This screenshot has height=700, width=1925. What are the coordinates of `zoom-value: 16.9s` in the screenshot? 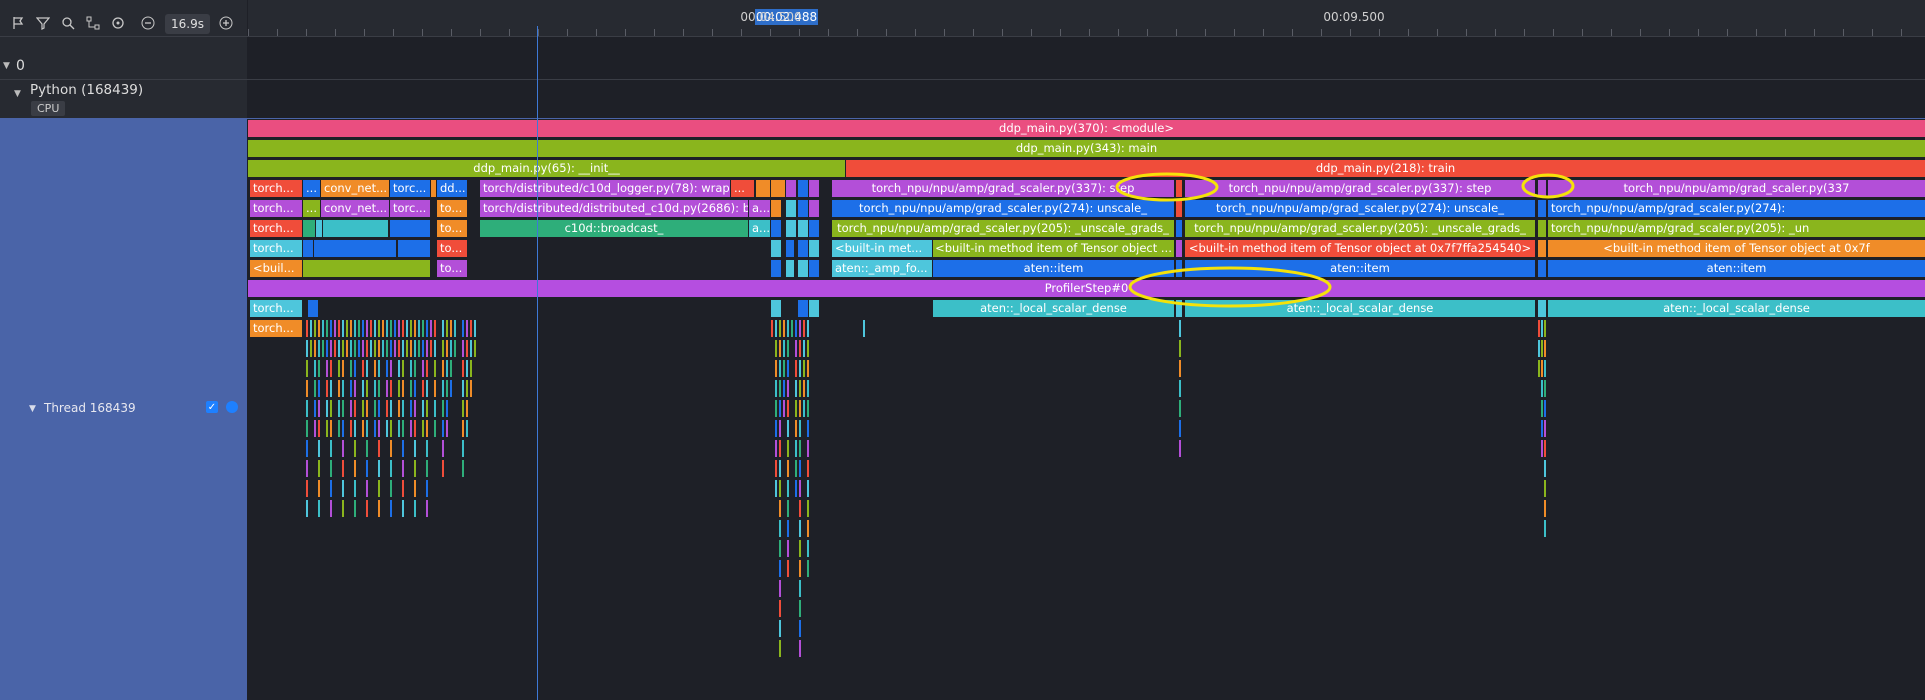 It's located at (187, 24).